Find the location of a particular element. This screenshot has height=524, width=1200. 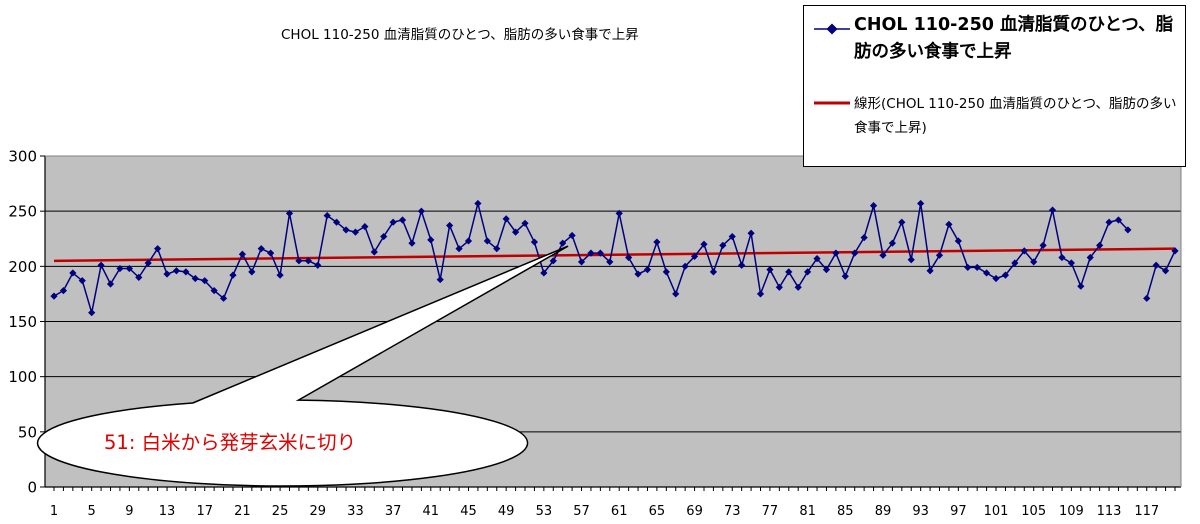

x-tick-label: 89 is located at coordinates (883, 511).